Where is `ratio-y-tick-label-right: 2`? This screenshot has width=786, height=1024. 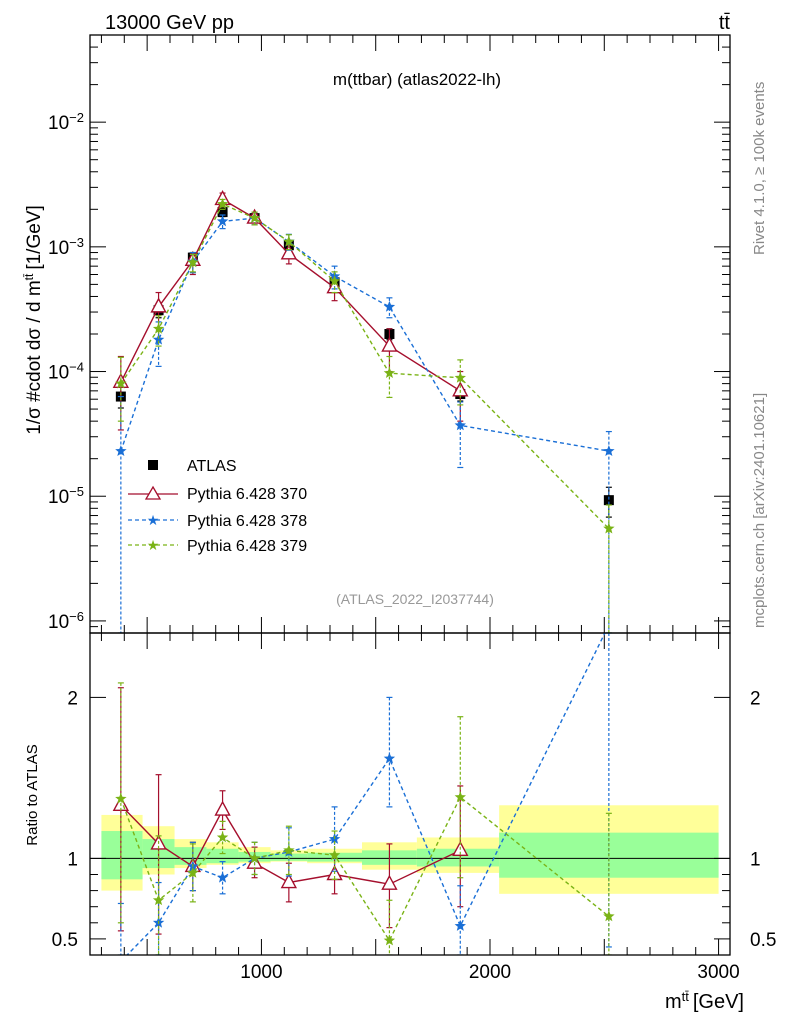 ratio-y-tick-label-right: 2 is located at coordinates (755, 698).